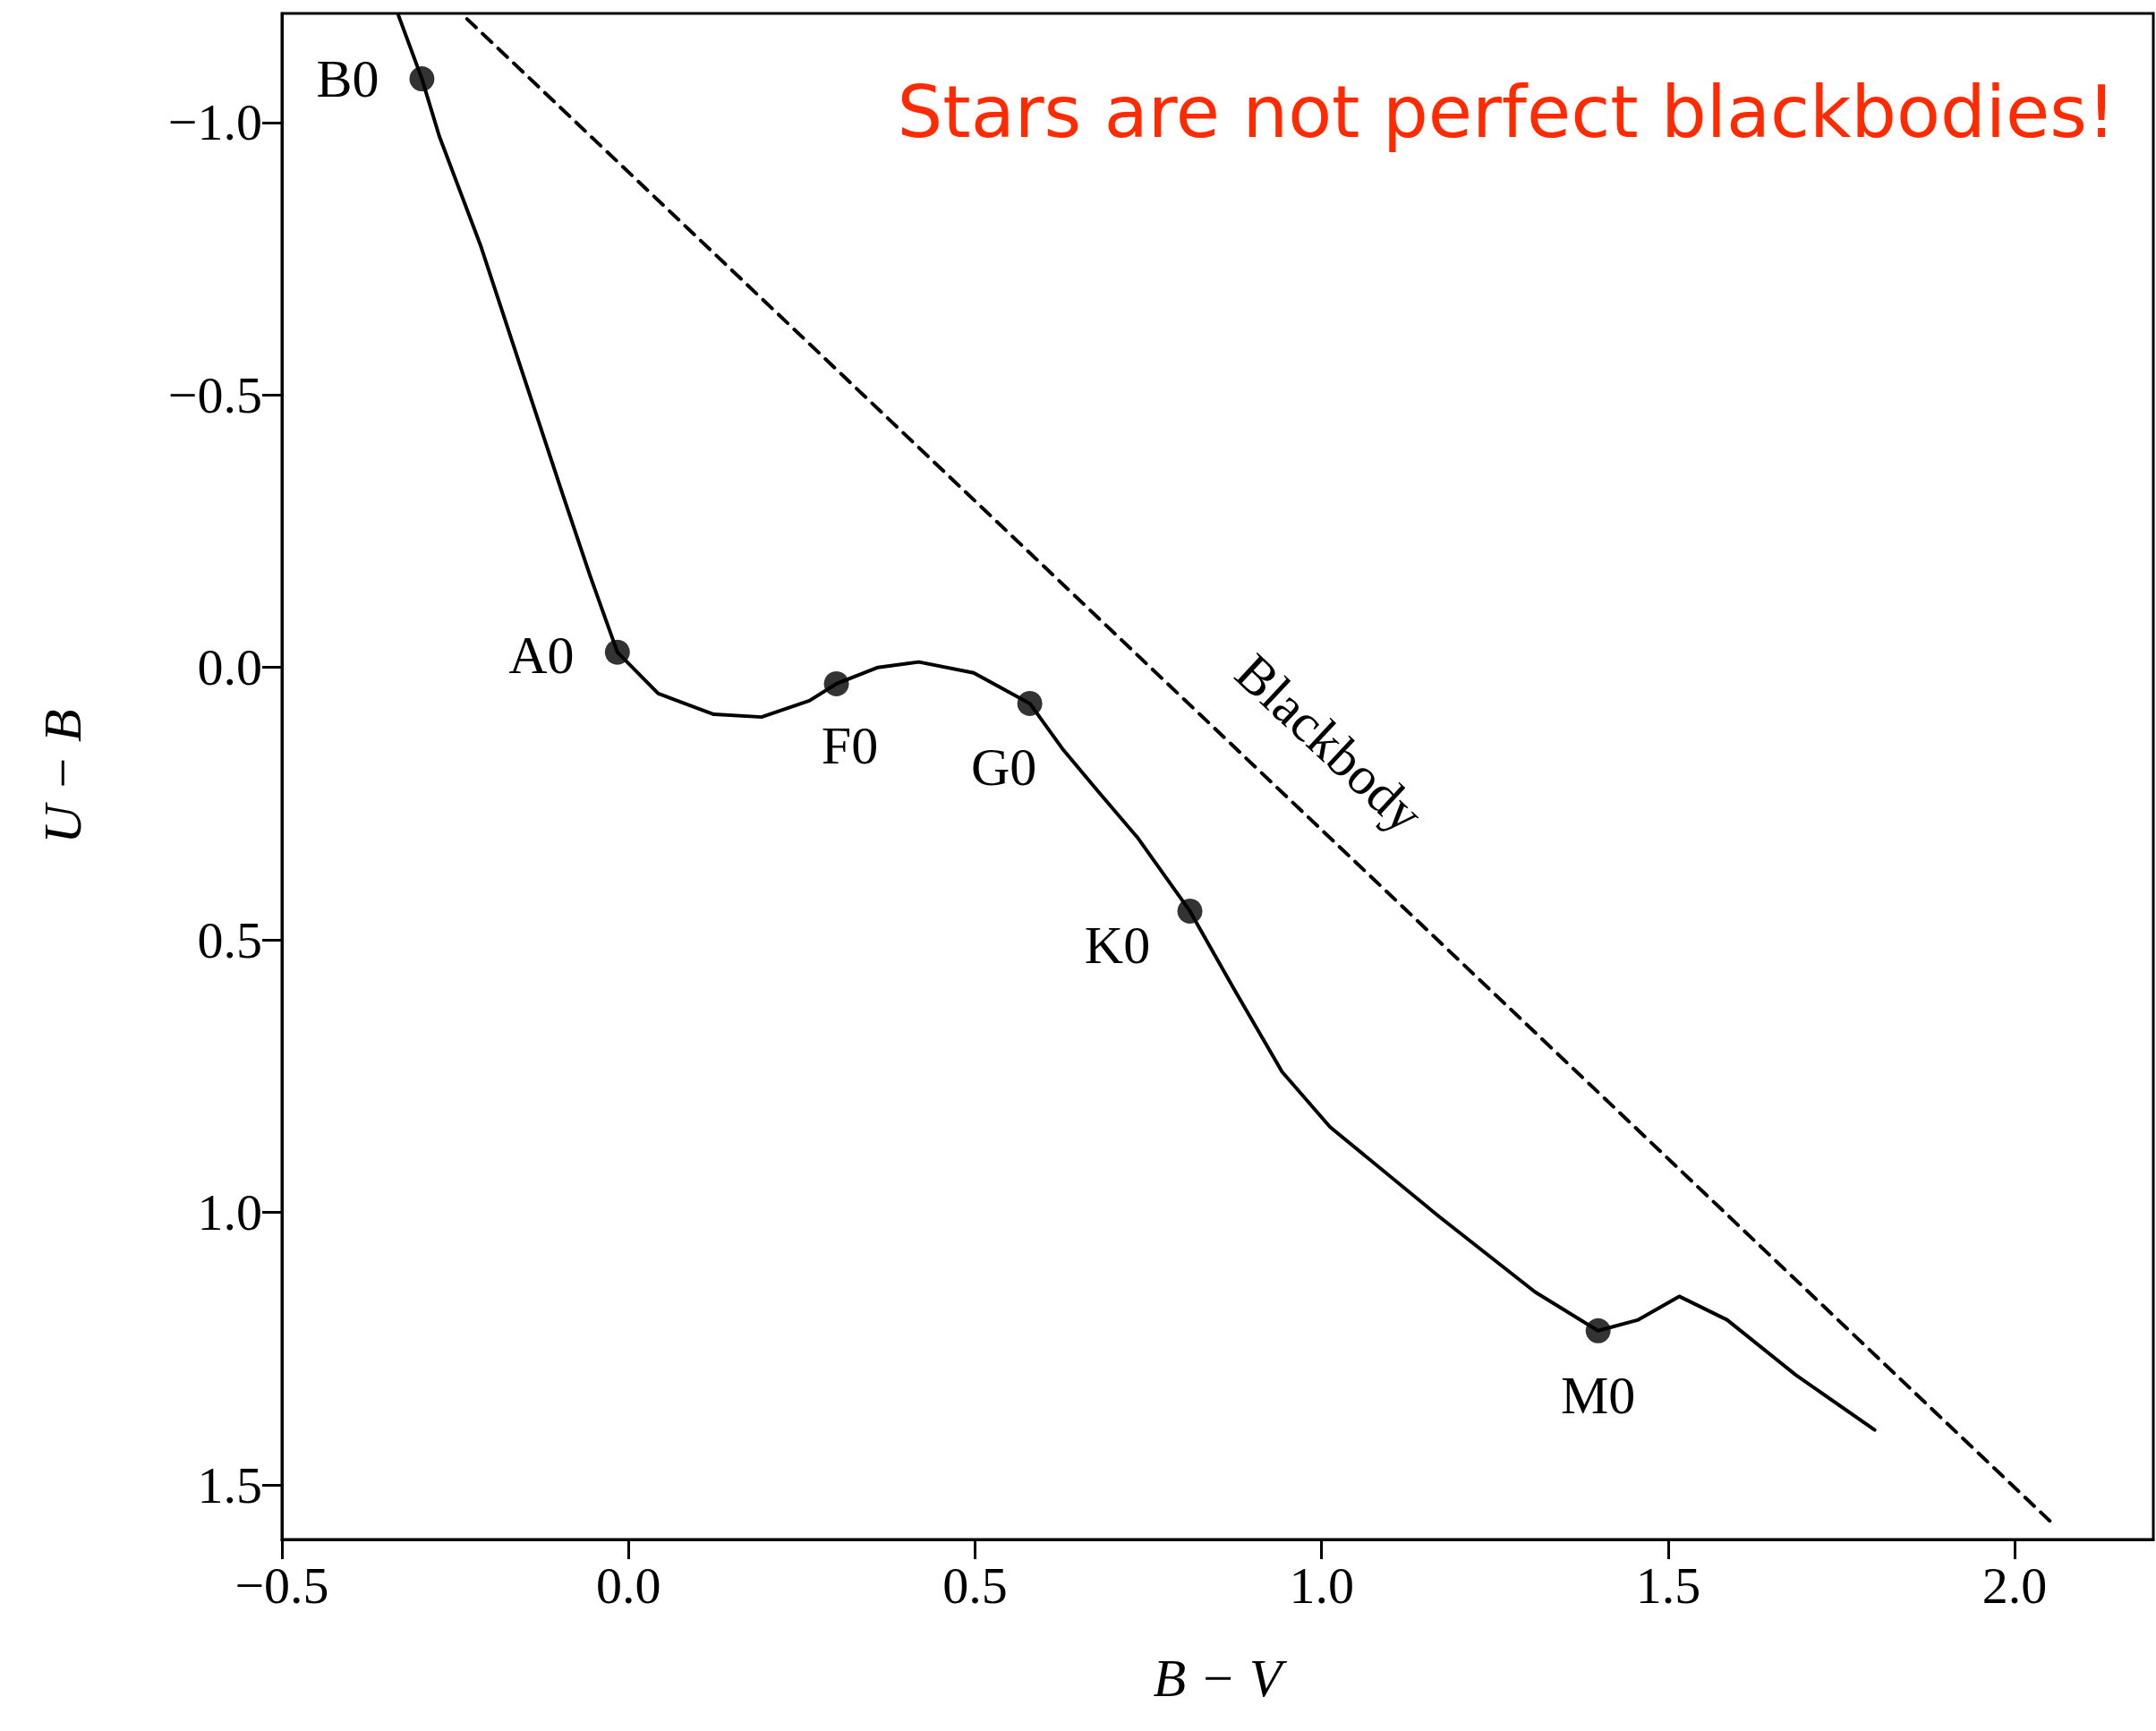 The height and width of the screenshot is (1731, 2156). What do you see at coordinates (1321, 1585) in the screenshot?
I see `x-tick-label: 1.0` at bounding box center [1321, 1585].